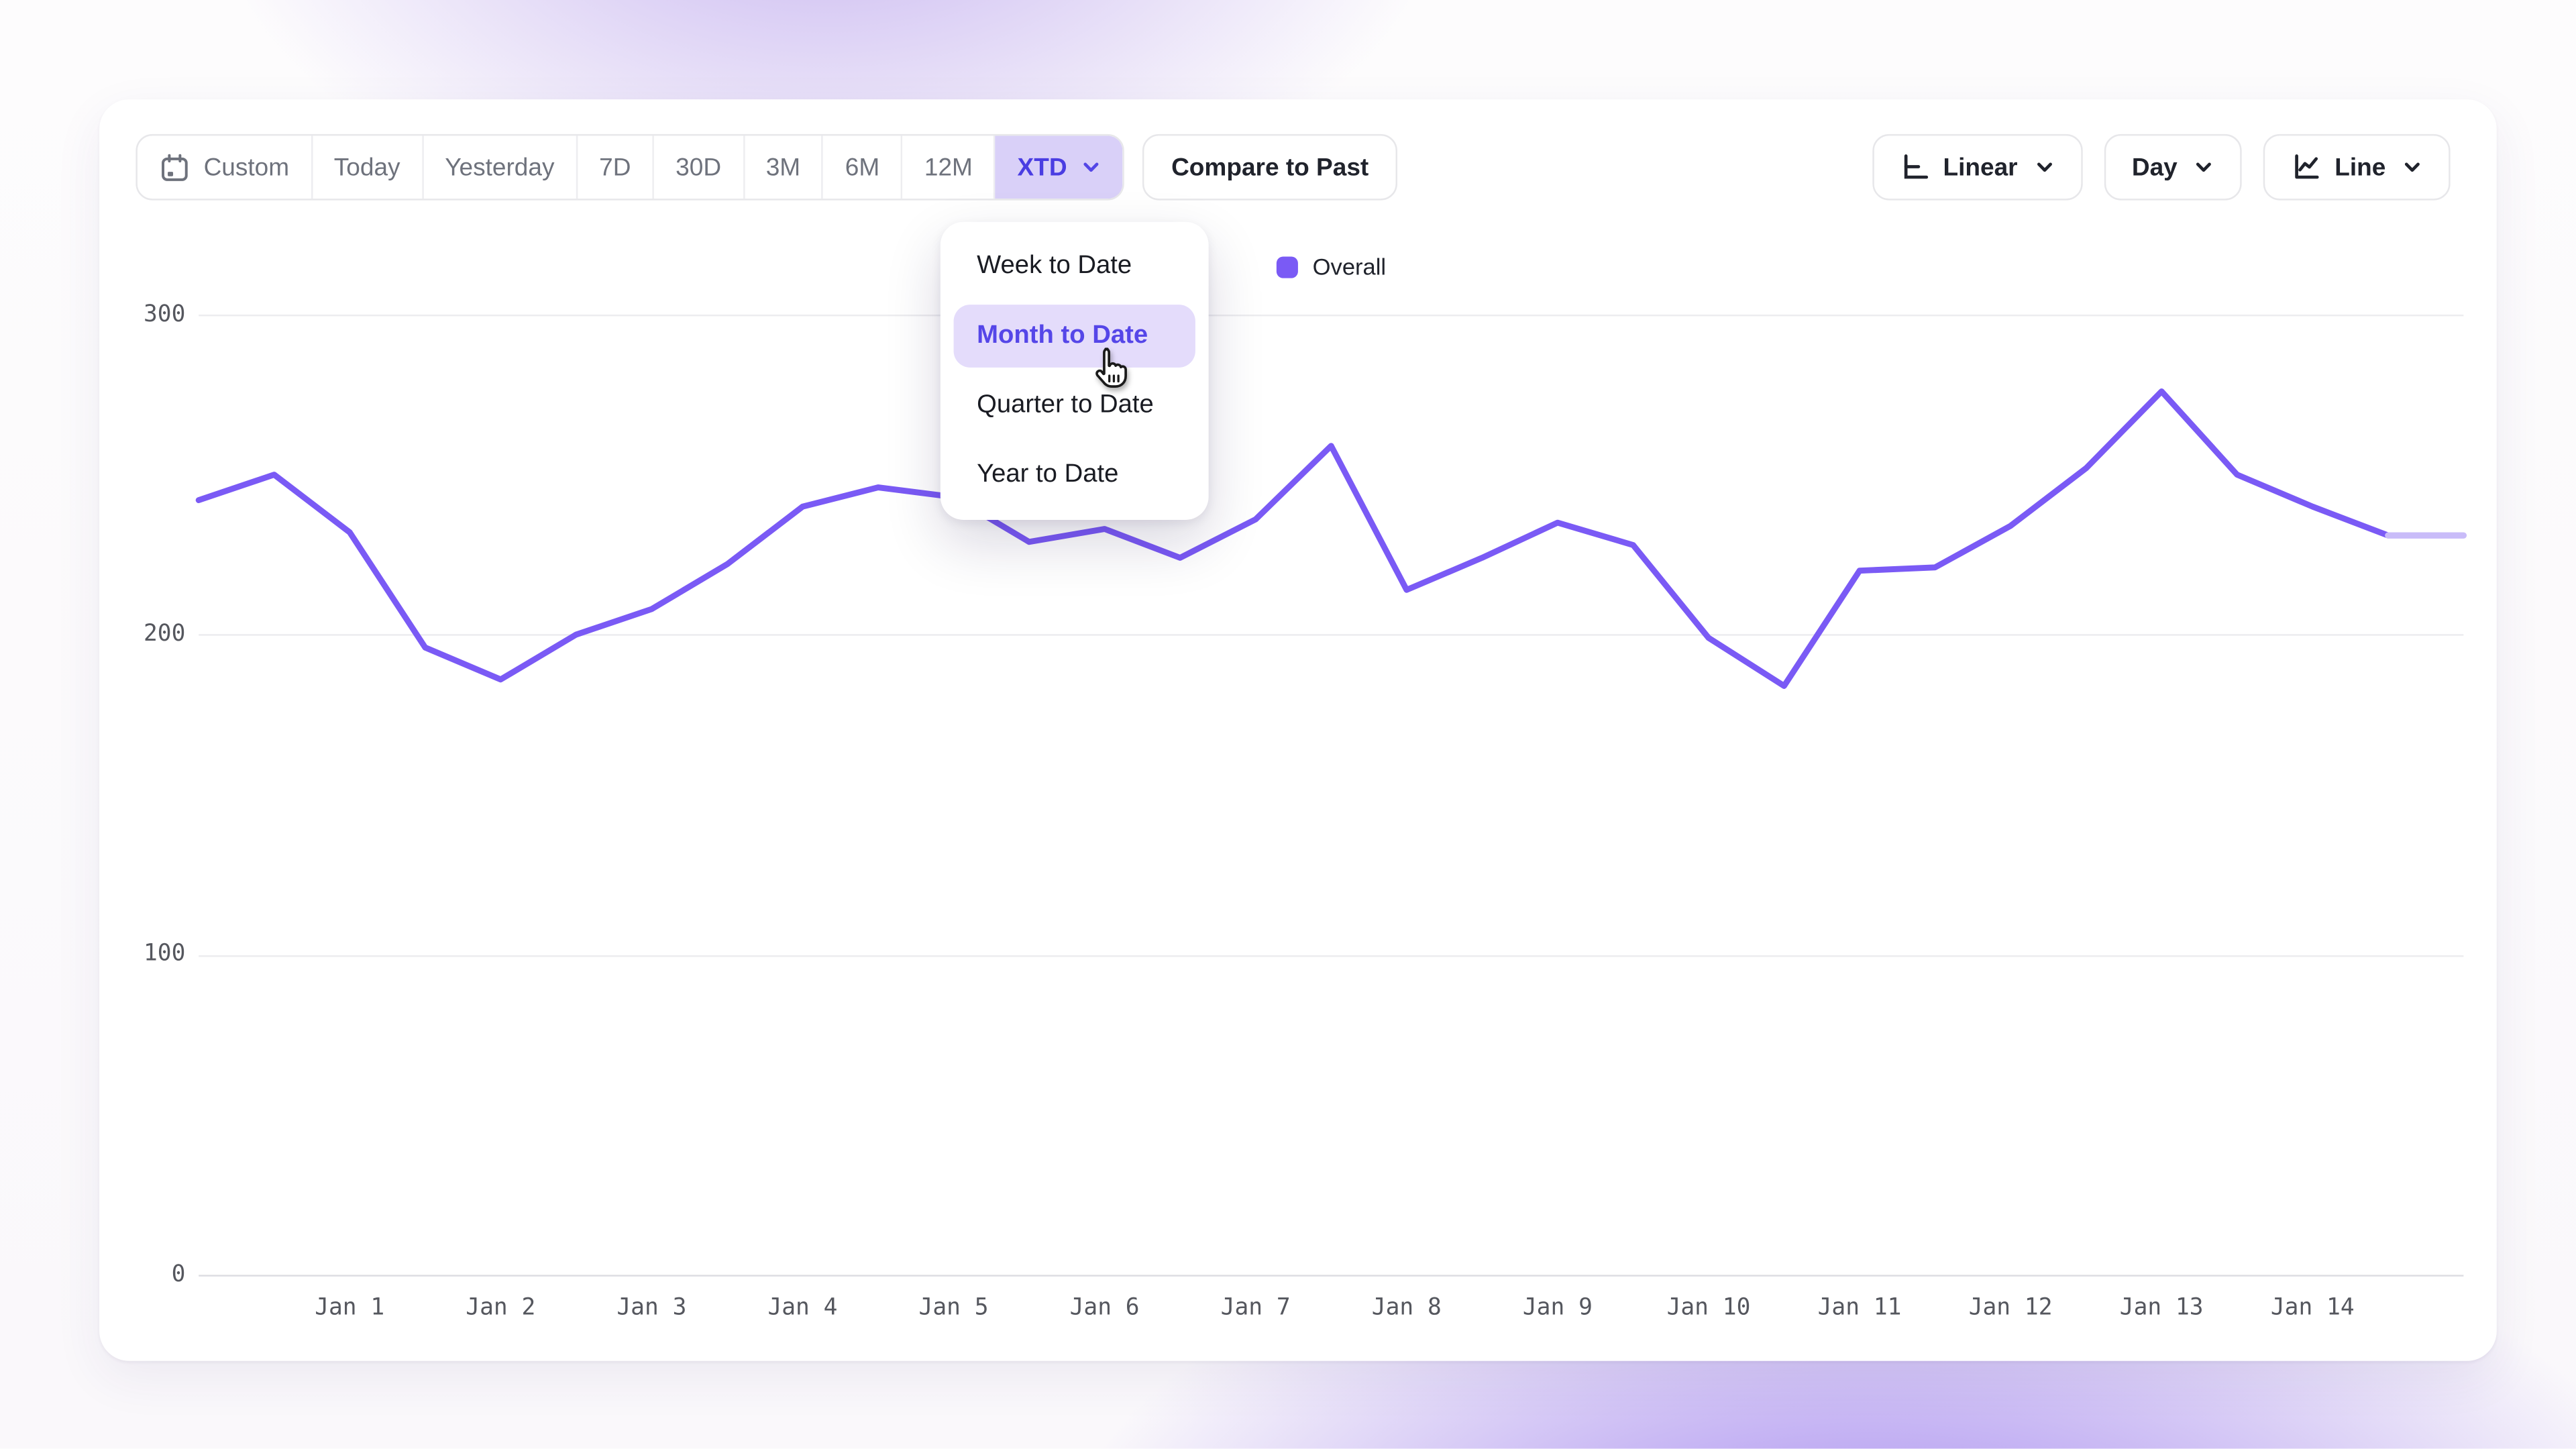 This screenshot has height=1449, width=2576. What do you see at coordinates (2161, 1308) in the screenshot?
I see `x-tick-label: Jan 13` at bounding box center [2161, 1308].